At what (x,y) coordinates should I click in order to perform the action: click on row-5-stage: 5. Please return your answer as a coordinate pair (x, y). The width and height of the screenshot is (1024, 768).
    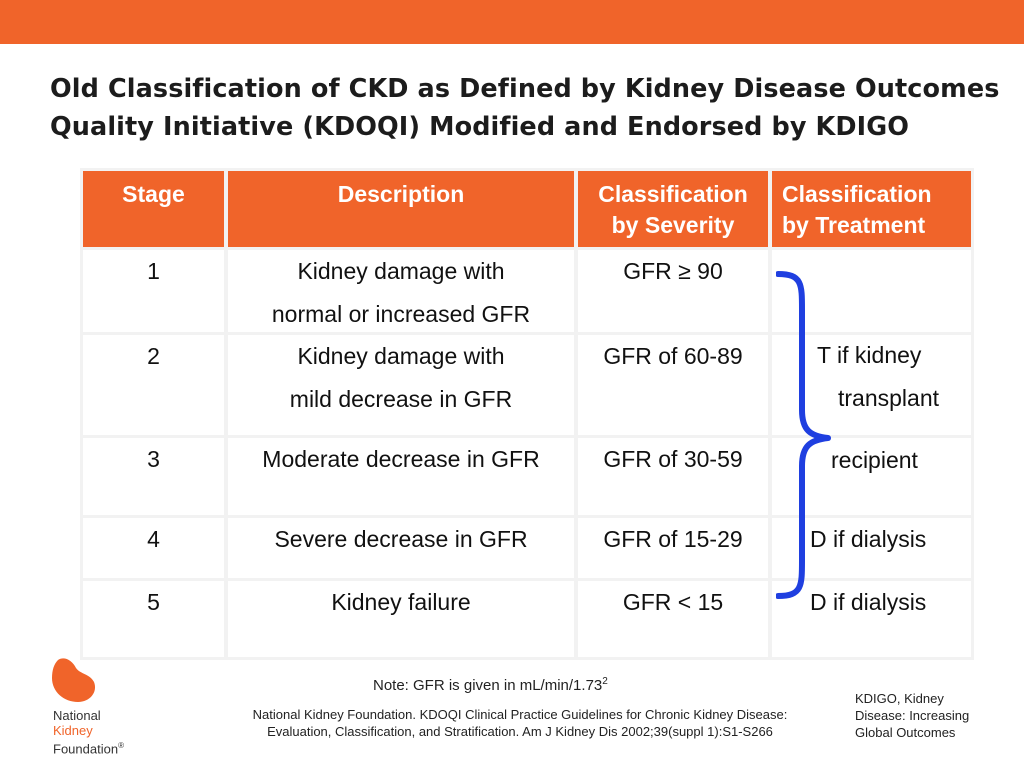
    Looking at the image, I should click on (153, 619).